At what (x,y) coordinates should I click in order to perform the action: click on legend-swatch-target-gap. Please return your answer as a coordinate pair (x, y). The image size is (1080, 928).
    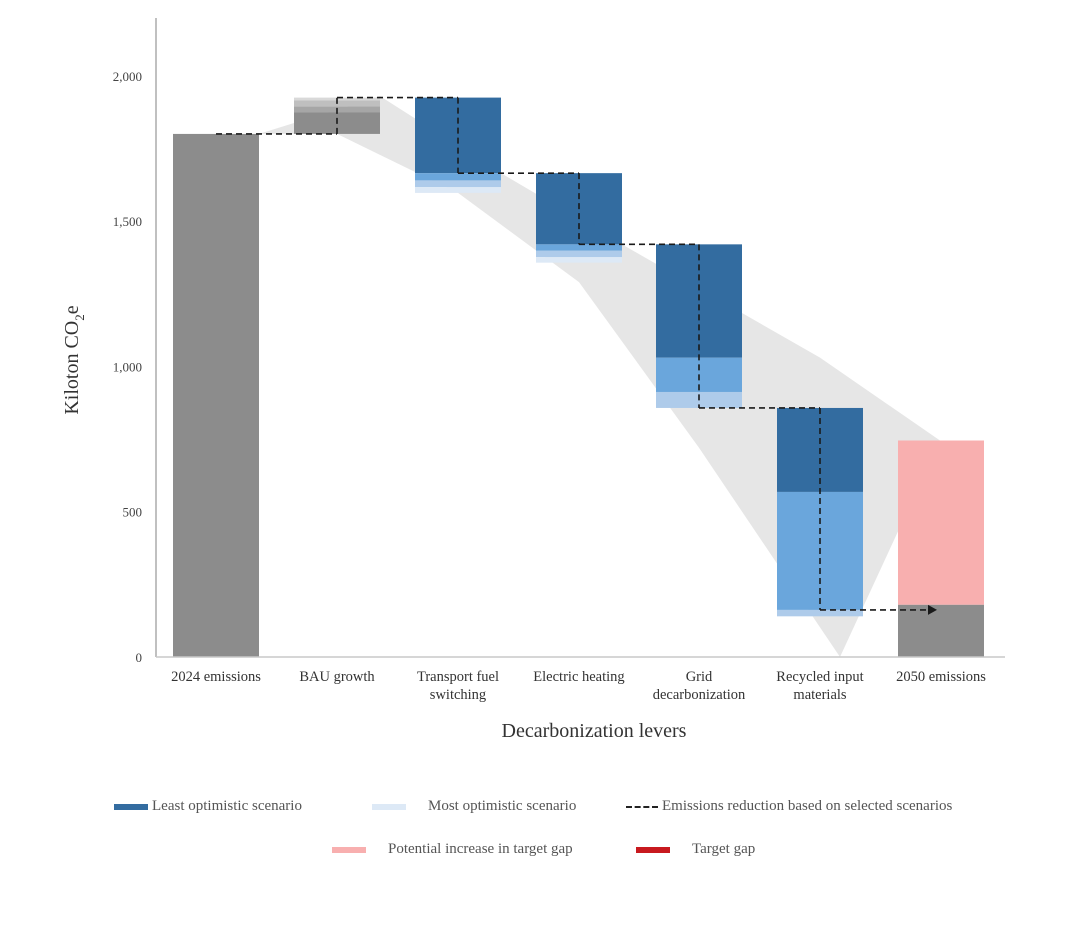
    Looking at the image, I should click on (653, 849).